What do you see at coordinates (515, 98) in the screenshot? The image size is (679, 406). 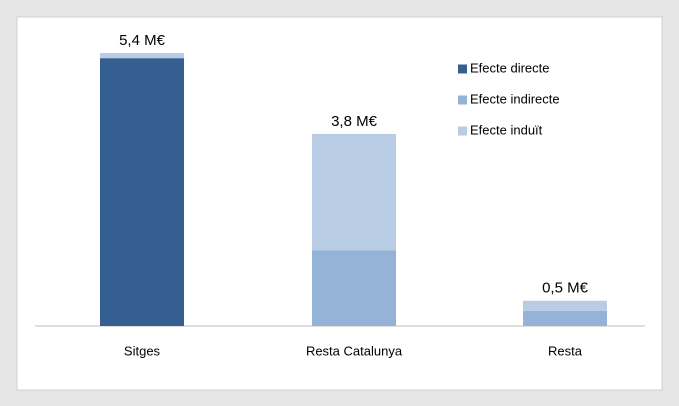 I see `legend-label: Efecte indirecte` at bounding box center [515, 98].